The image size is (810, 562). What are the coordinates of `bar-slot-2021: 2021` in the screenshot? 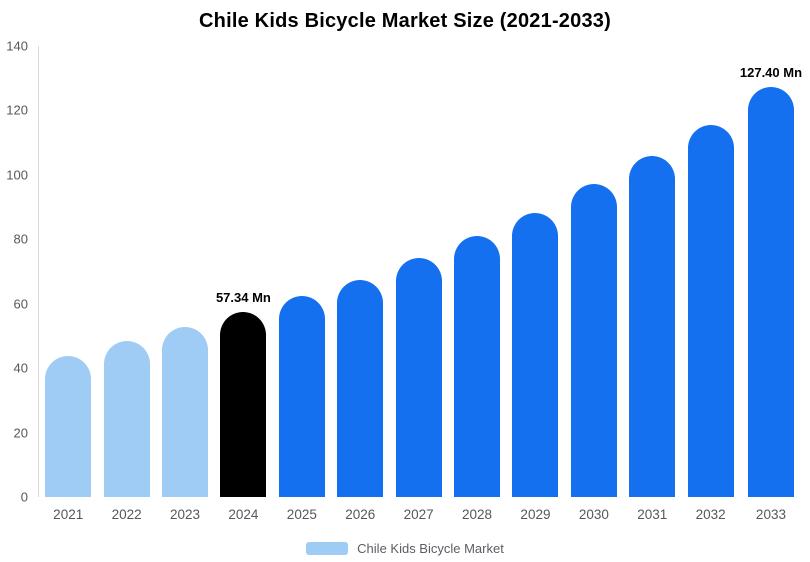 It's located at (68, 284).